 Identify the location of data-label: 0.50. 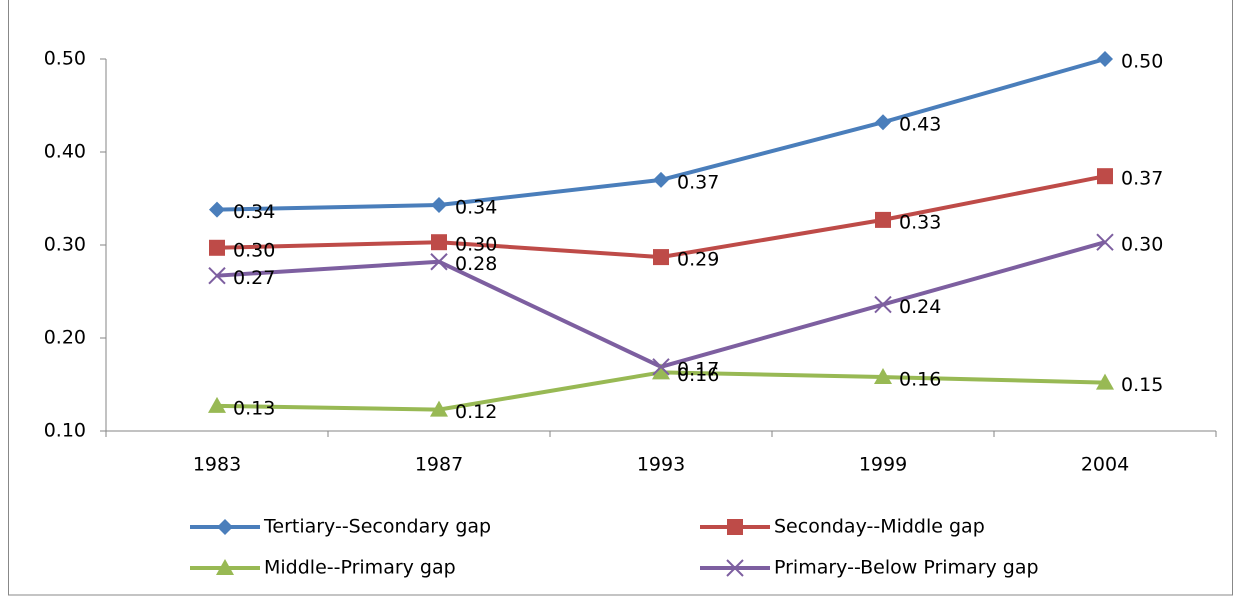
(1142, 62).